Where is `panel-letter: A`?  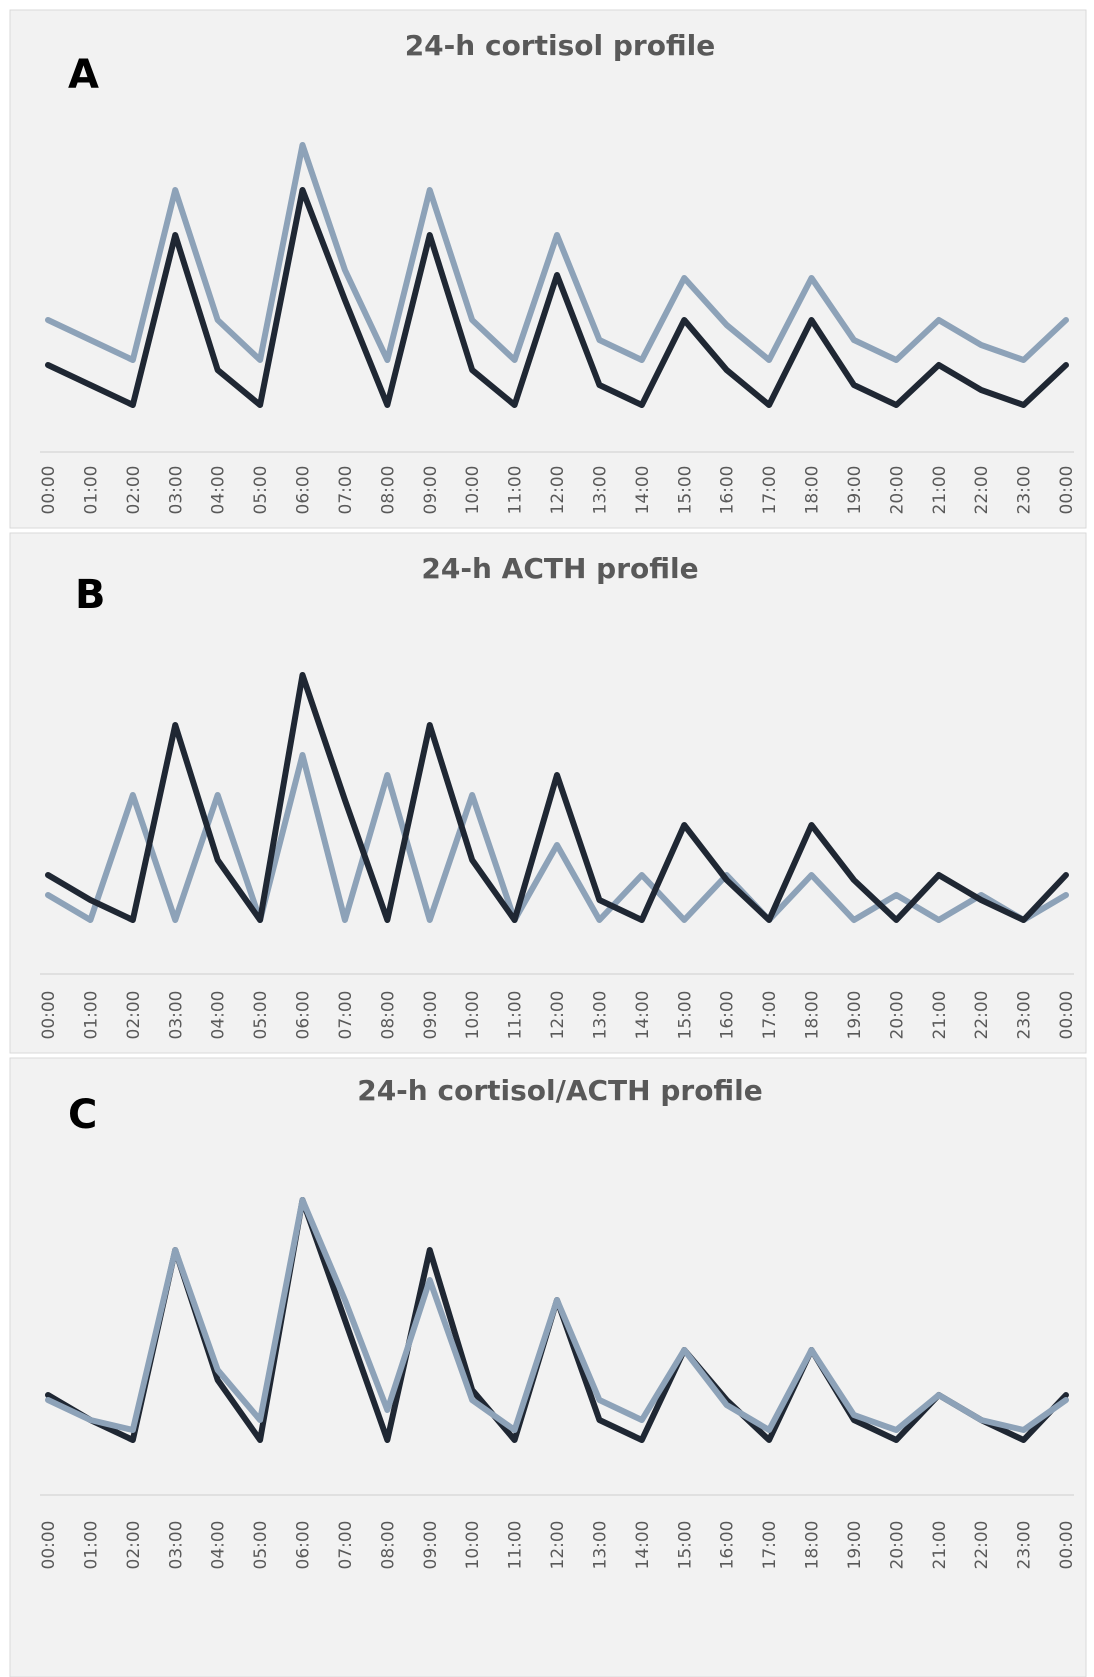
panel-letter: A is located at coordinates (83, 75).